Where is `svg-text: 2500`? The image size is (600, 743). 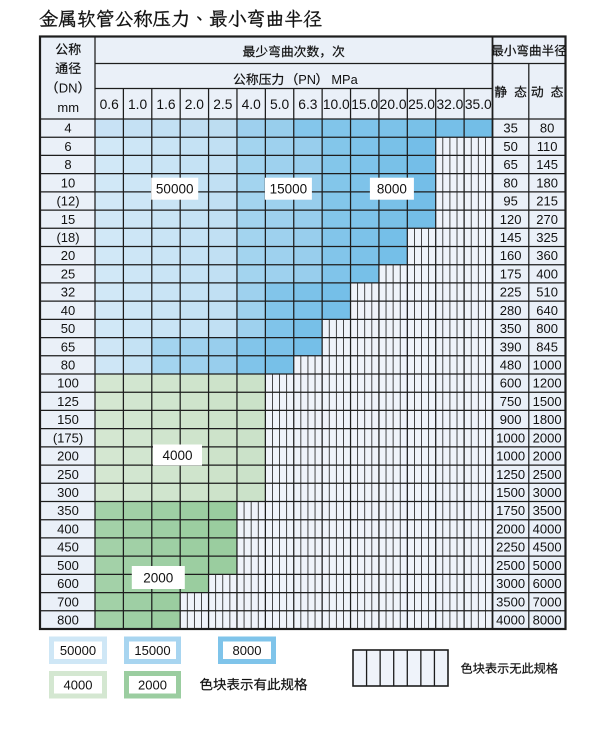
svg-text: 2500 is located at coordinates (547, 474).